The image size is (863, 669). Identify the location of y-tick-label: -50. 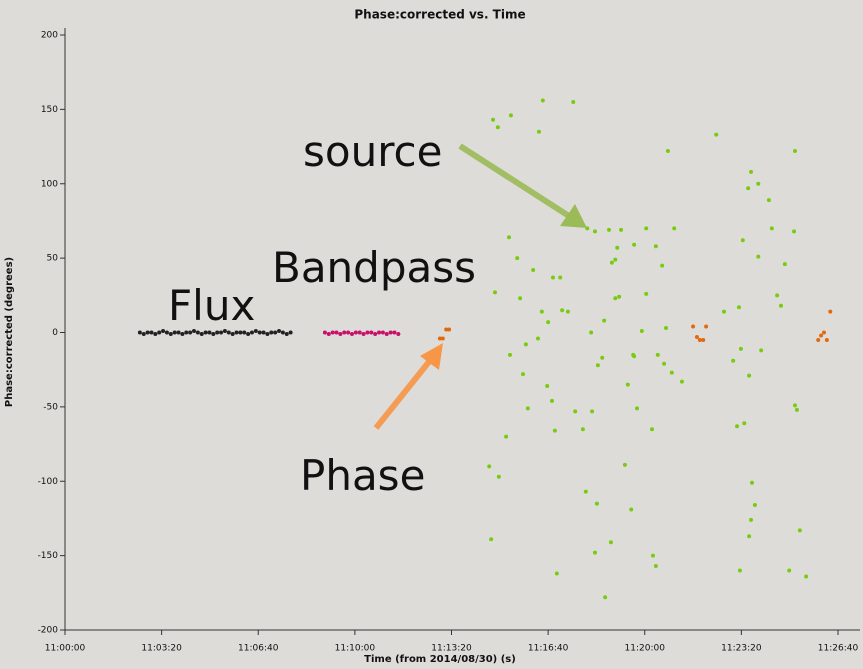
(50, 407).